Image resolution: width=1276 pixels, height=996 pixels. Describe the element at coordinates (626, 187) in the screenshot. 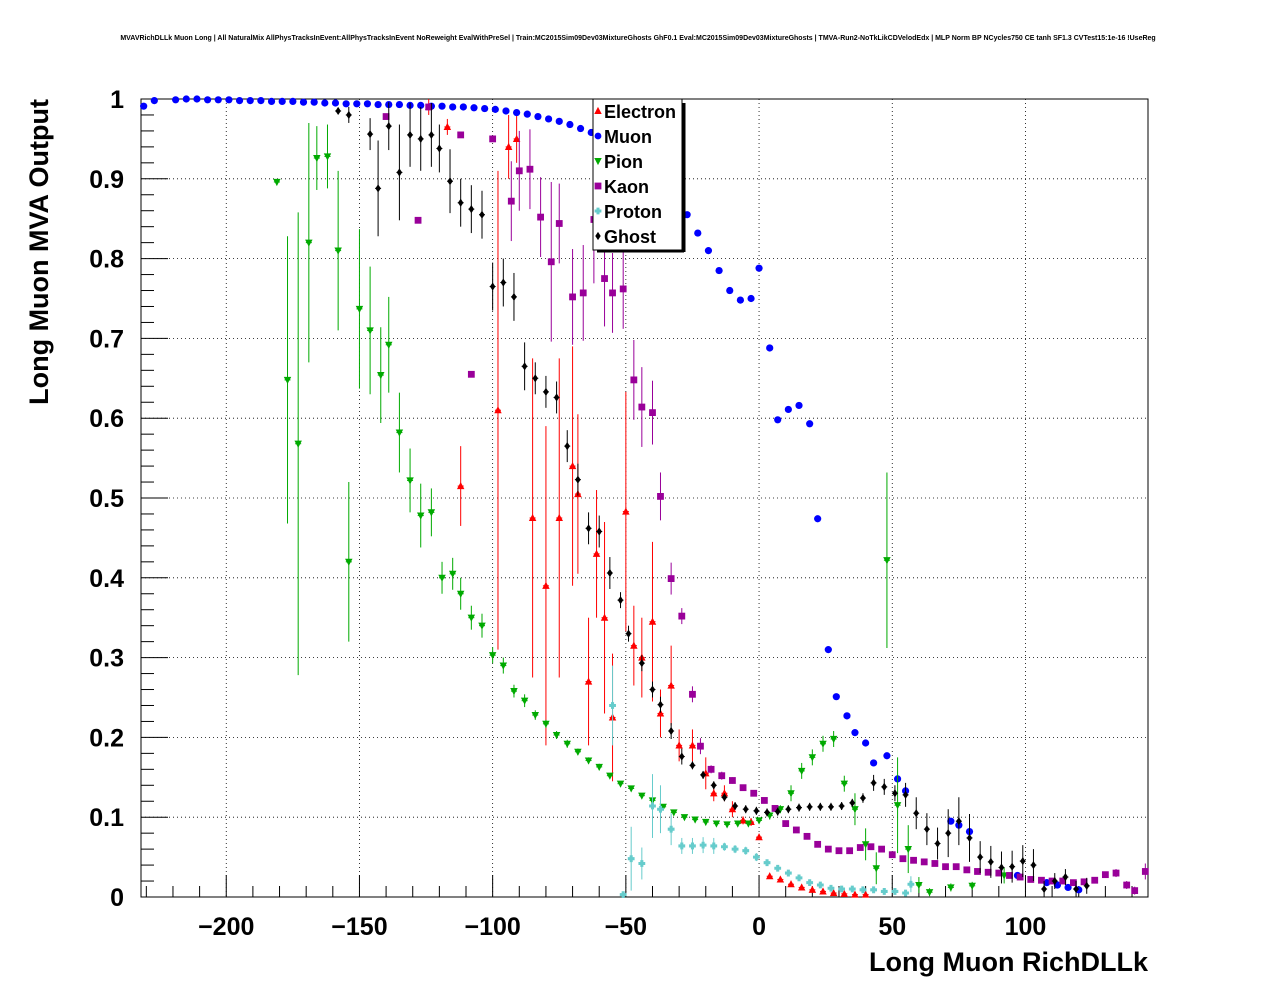

I see `legend-label-kaon: Kaon` at that location.